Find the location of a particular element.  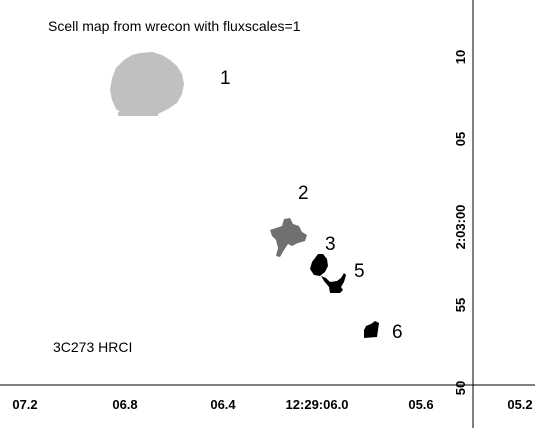

source-blob-1-edge is located at coordinates (138, 114).